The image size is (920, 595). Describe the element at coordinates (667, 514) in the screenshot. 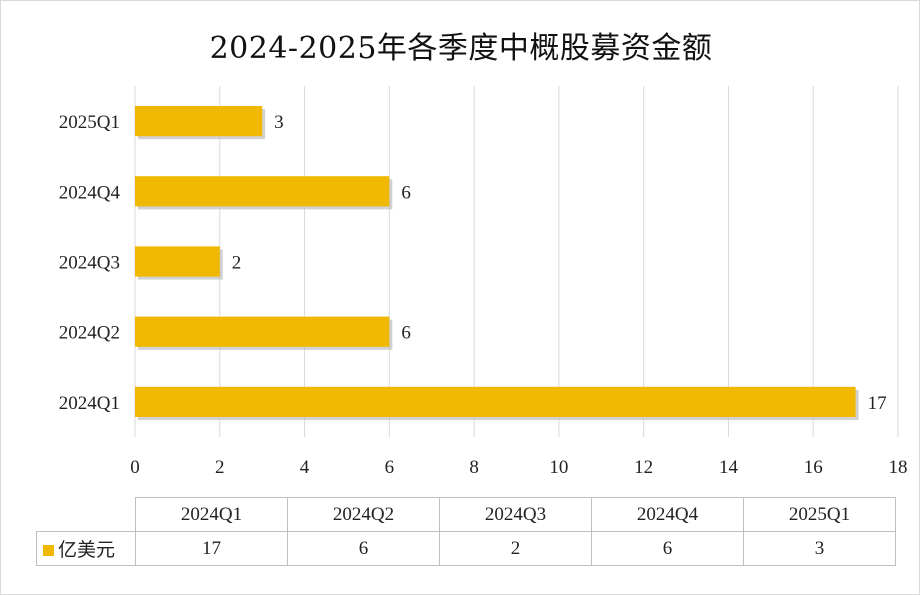

I see `data-table-header-cell: 2024Q4` at that location.